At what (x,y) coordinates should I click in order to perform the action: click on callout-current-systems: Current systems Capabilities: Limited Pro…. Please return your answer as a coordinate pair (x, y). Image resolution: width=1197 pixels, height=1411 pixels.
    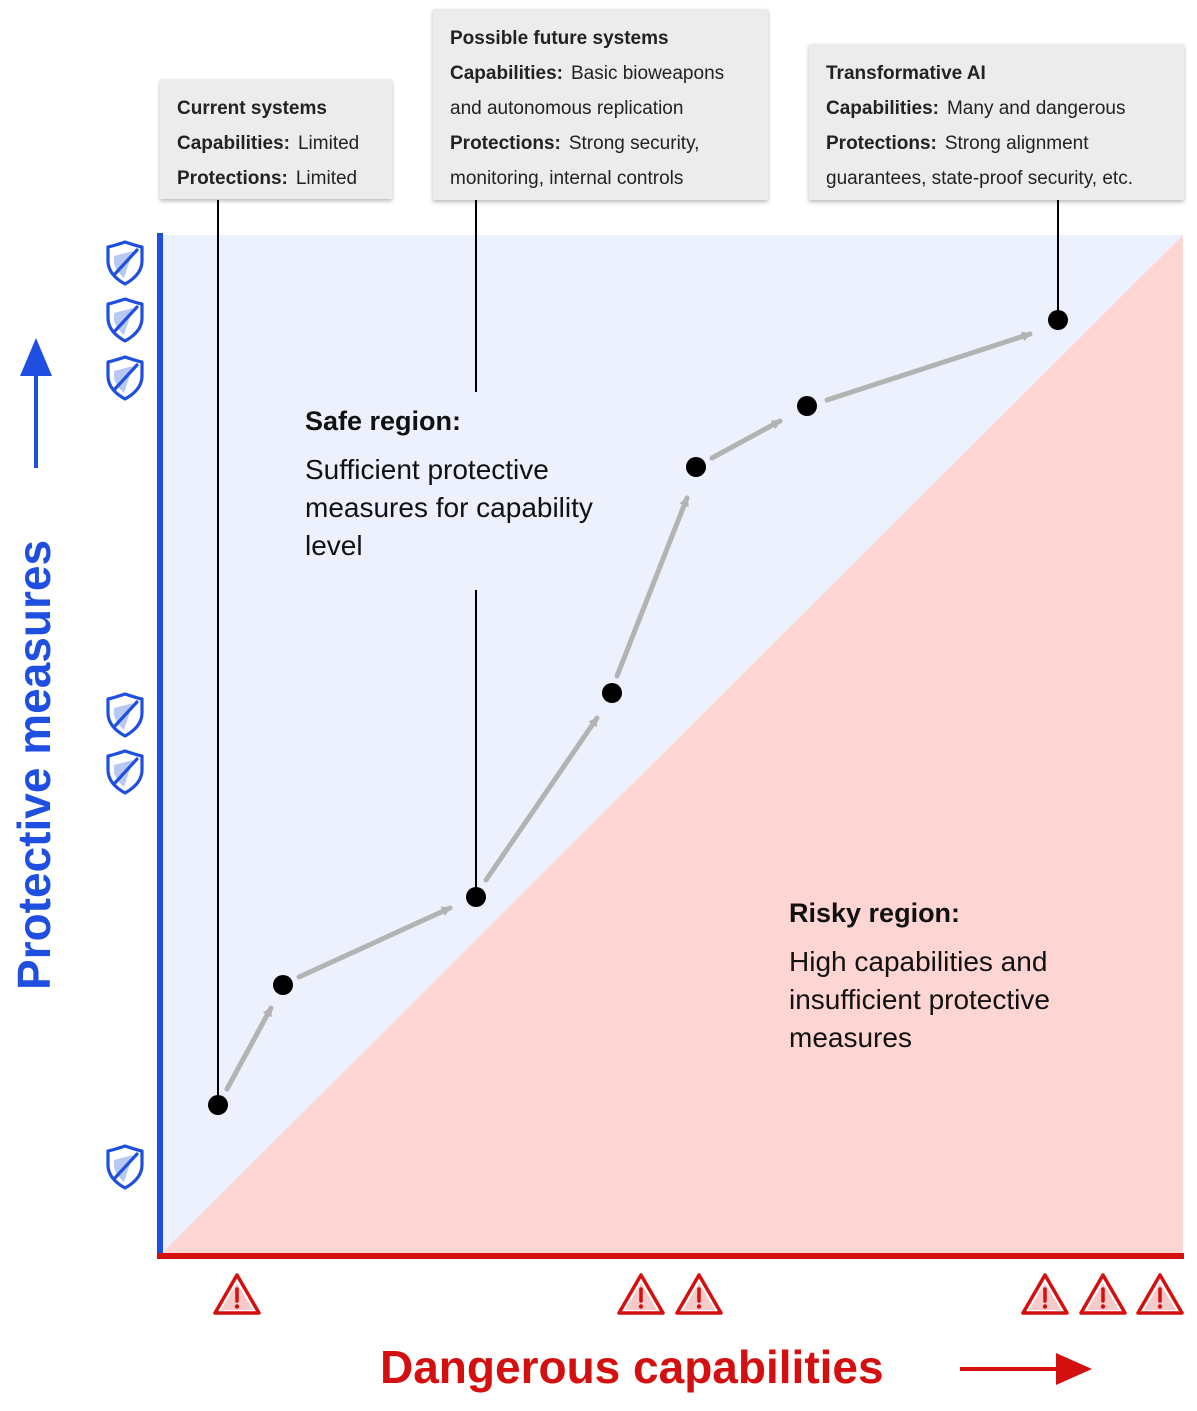
    Looking at the image, I should click on (276, 139).